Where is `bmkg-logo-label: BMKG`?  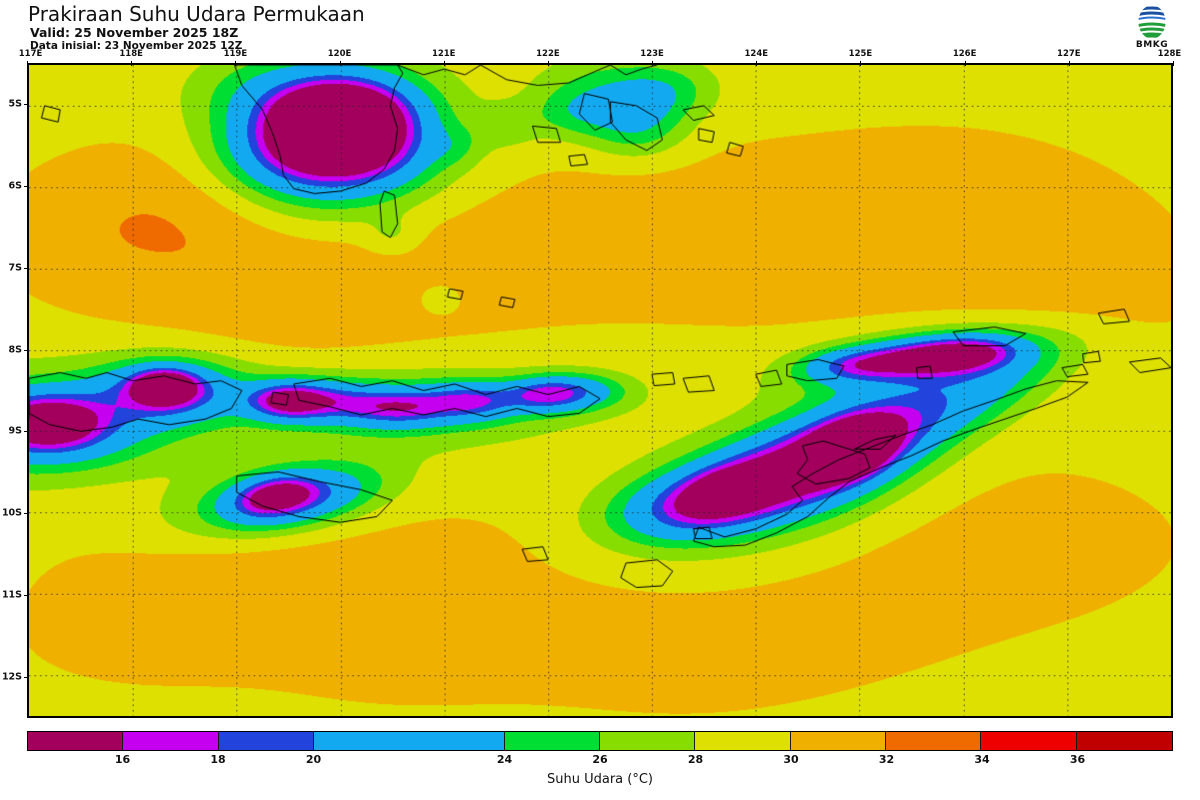 bmkg-logo-label: BMKG is located at coordinates (1152, 45).